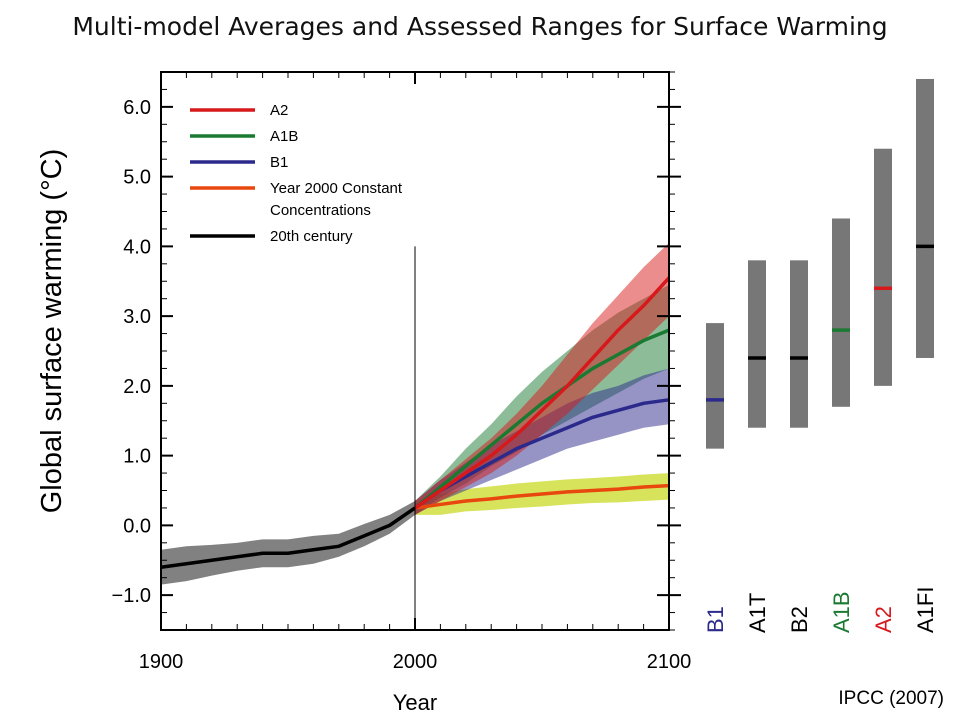 The width and height of the screenshot is (960, 720). Describe the element at coordinates (415, 702) in the screenshot. I see `x-axis-title: Year` at that location.